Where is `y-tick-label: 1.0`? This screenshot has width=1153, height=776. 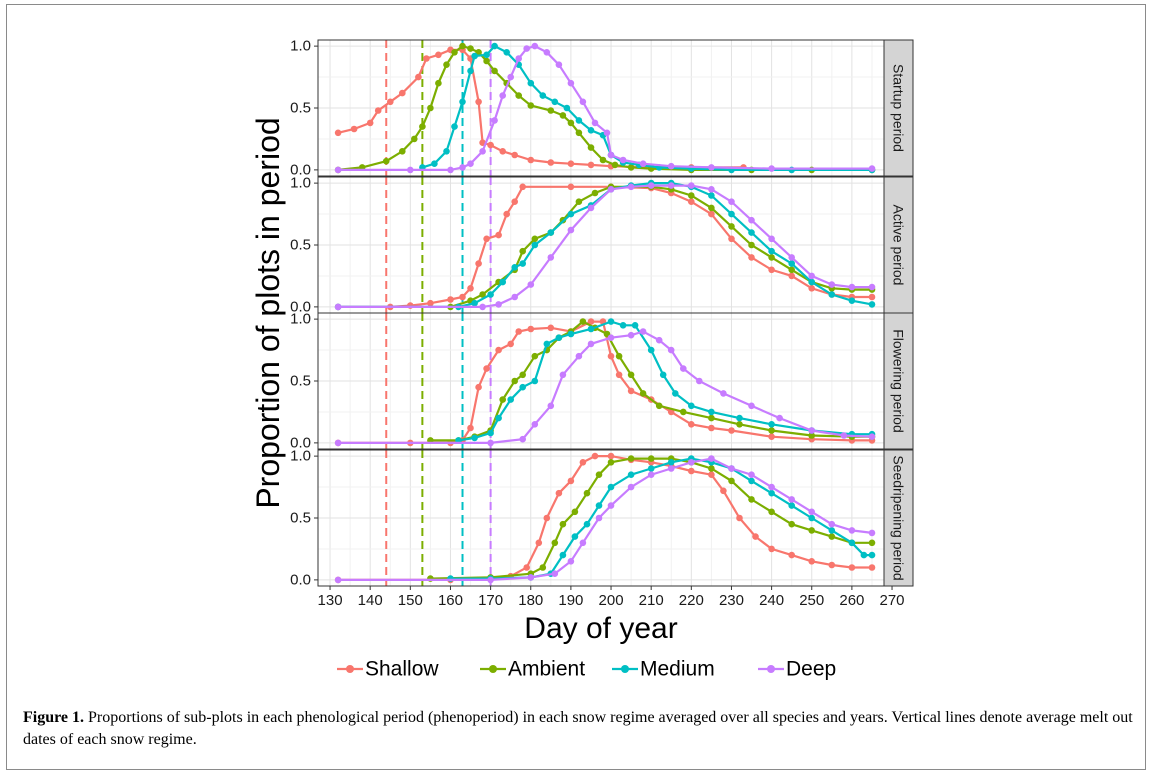 y-tick-label: 1.0 is located at coordinates (300, 183).